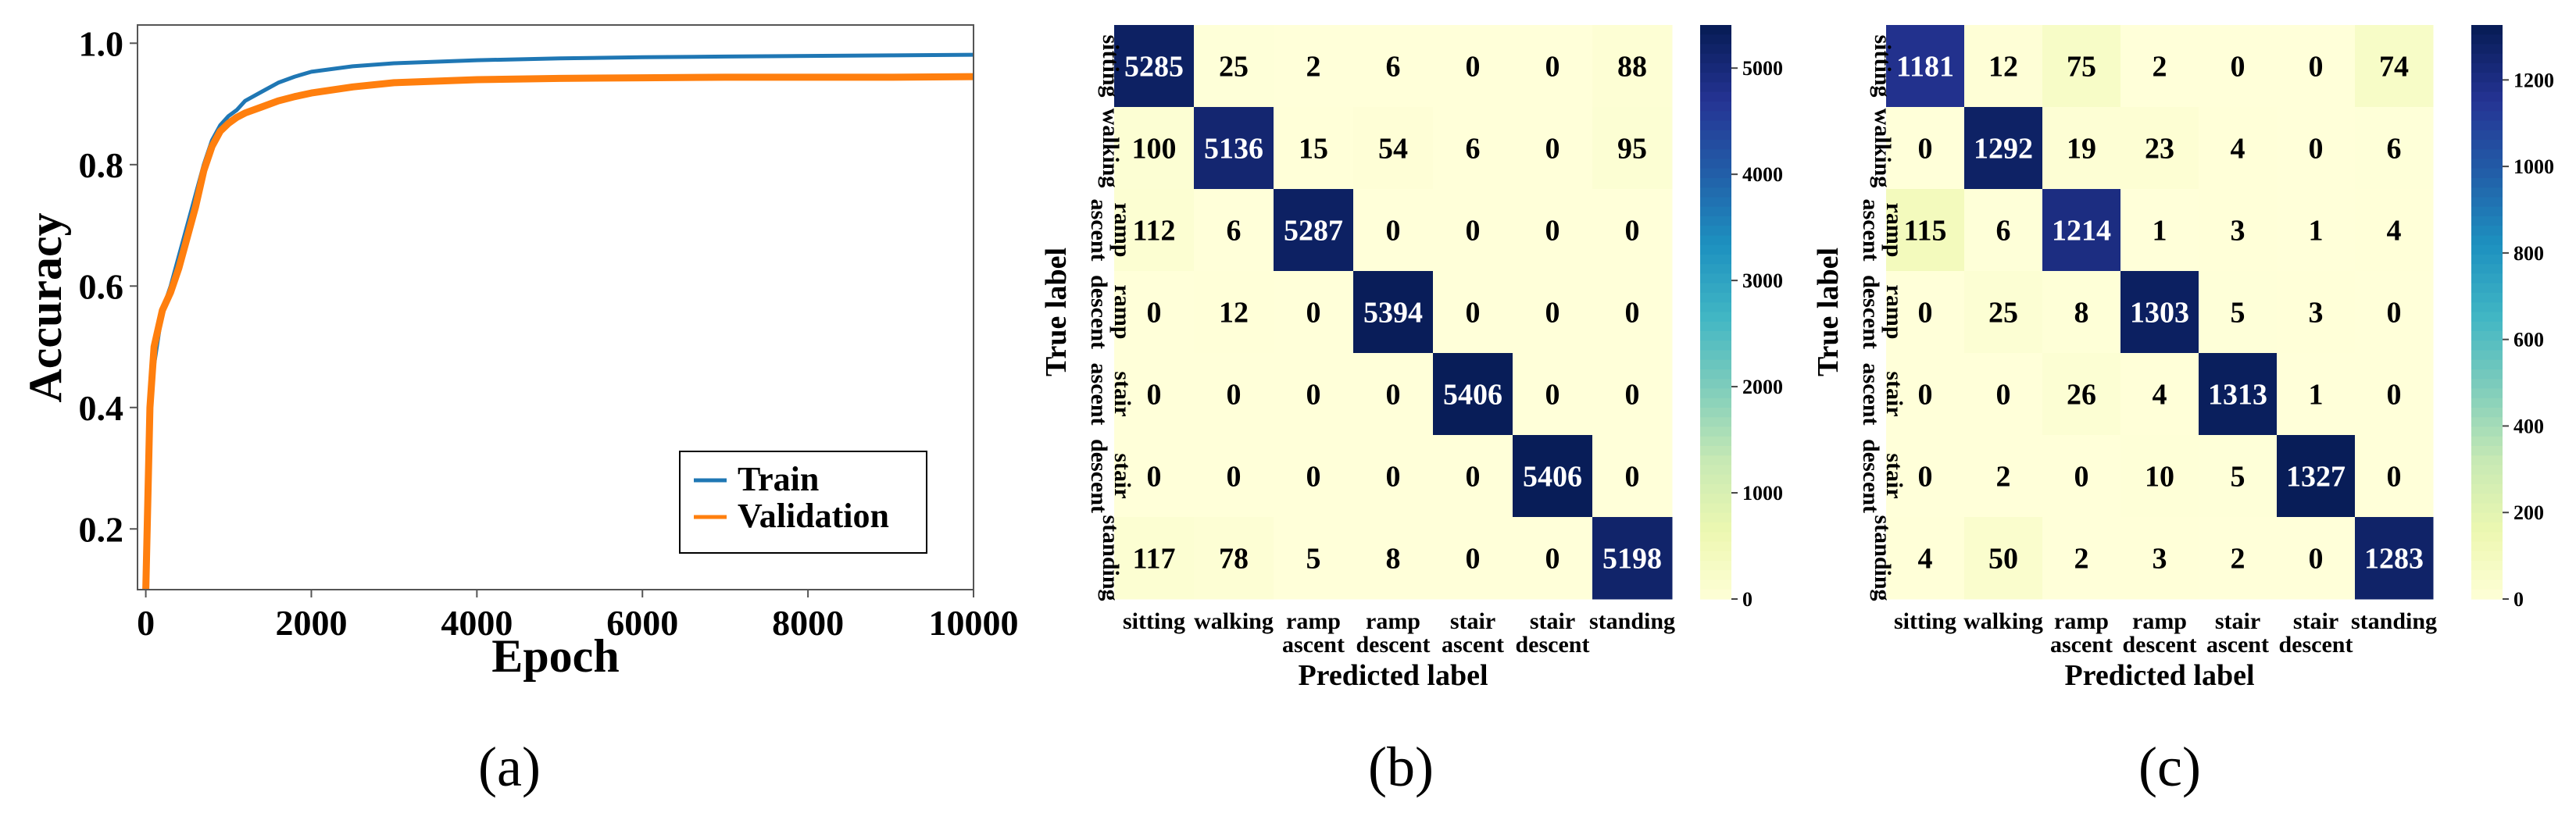  What do you see at coordinates (311, 623) in the screenshot?
I see `x-tick-label: 2000` at bounding box center [311, 623].